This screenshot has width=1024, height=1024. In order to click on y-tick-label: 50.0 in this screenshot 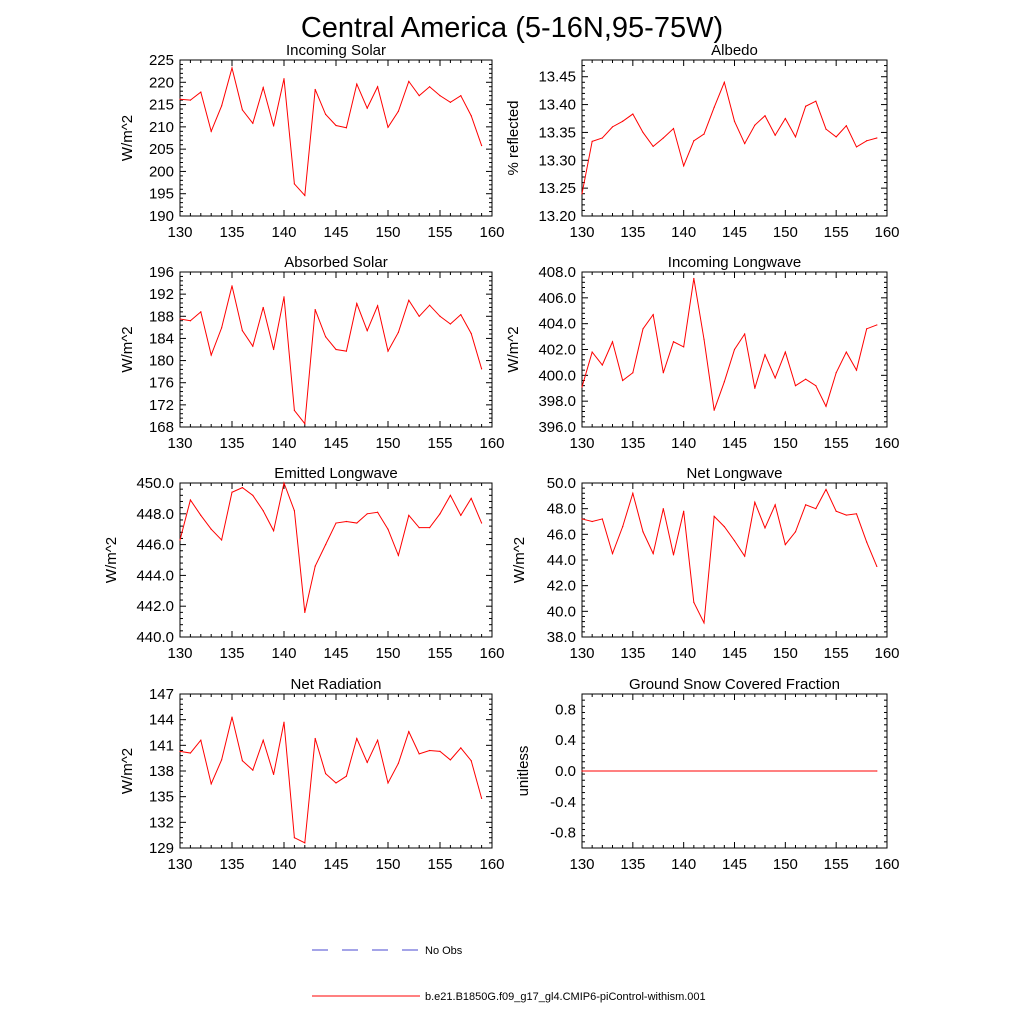, I will do `click(561, 483)`.